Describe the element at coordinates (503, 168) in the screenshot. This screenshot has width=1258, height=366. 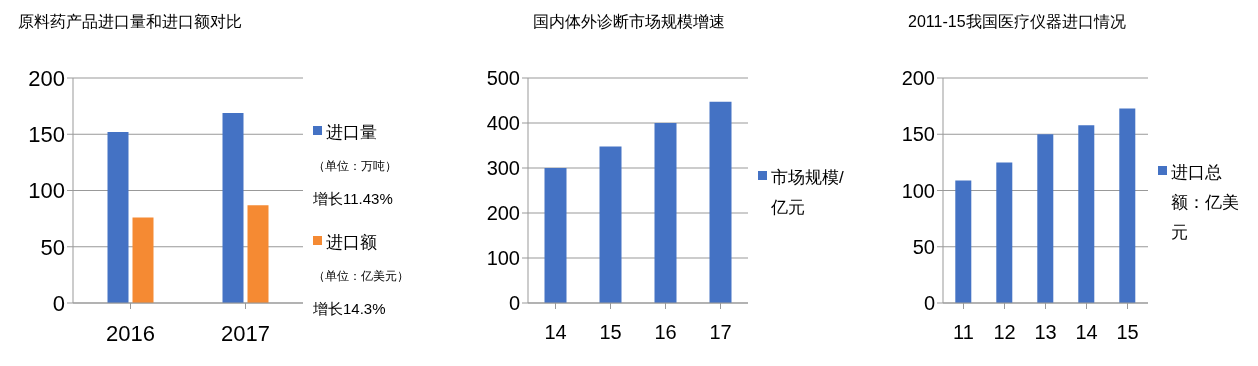
I see `y-tick-label: 300` at that location.